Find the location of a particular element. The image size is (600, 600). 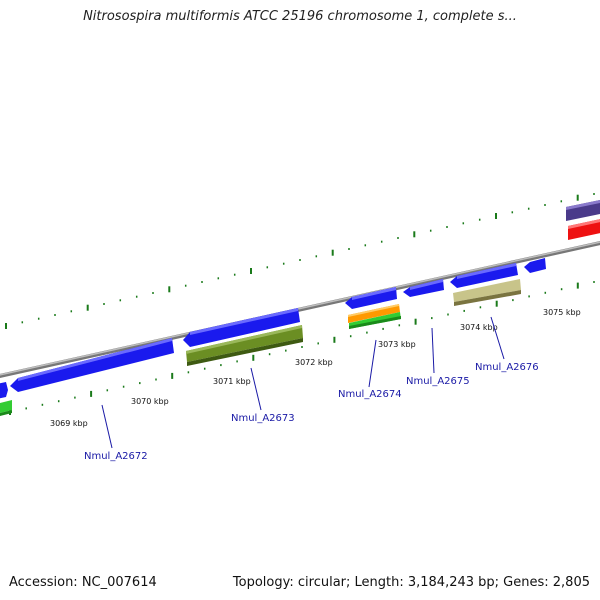

feature-gene-green-nmul-a2674 is located at coordinates (375, 320).